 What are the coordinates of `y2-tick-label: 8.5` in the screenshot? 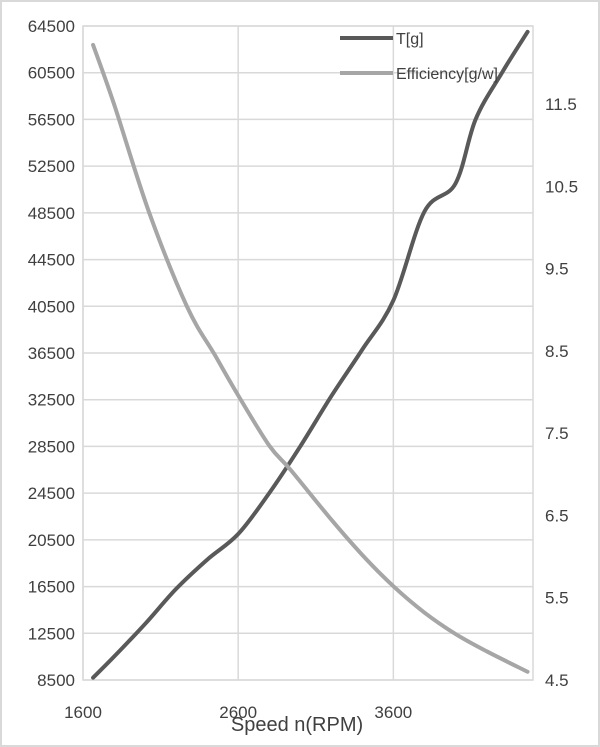 It's located at (557, 351).